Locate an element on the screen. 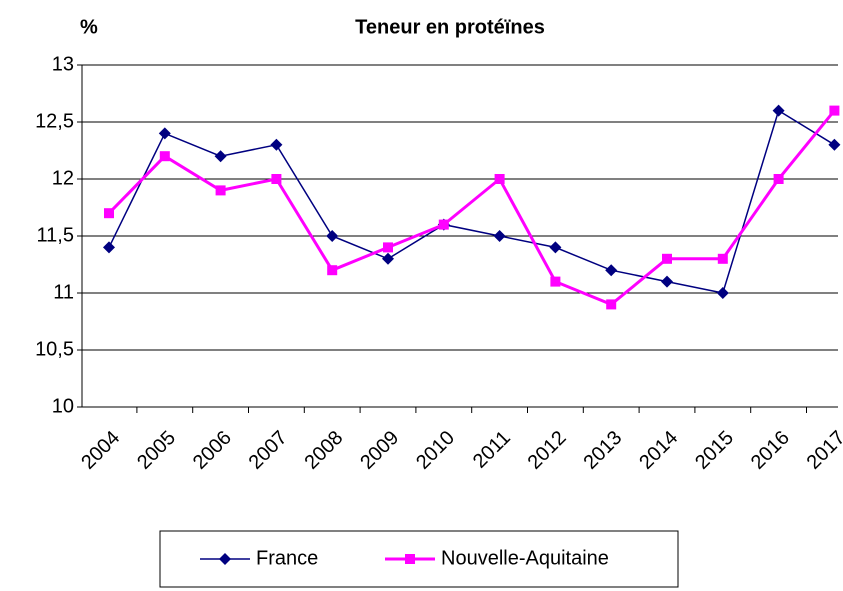 The height and width of the screenshot is (591, 843). y-tick-label: 11,5 is located at coordinates (55, 235).